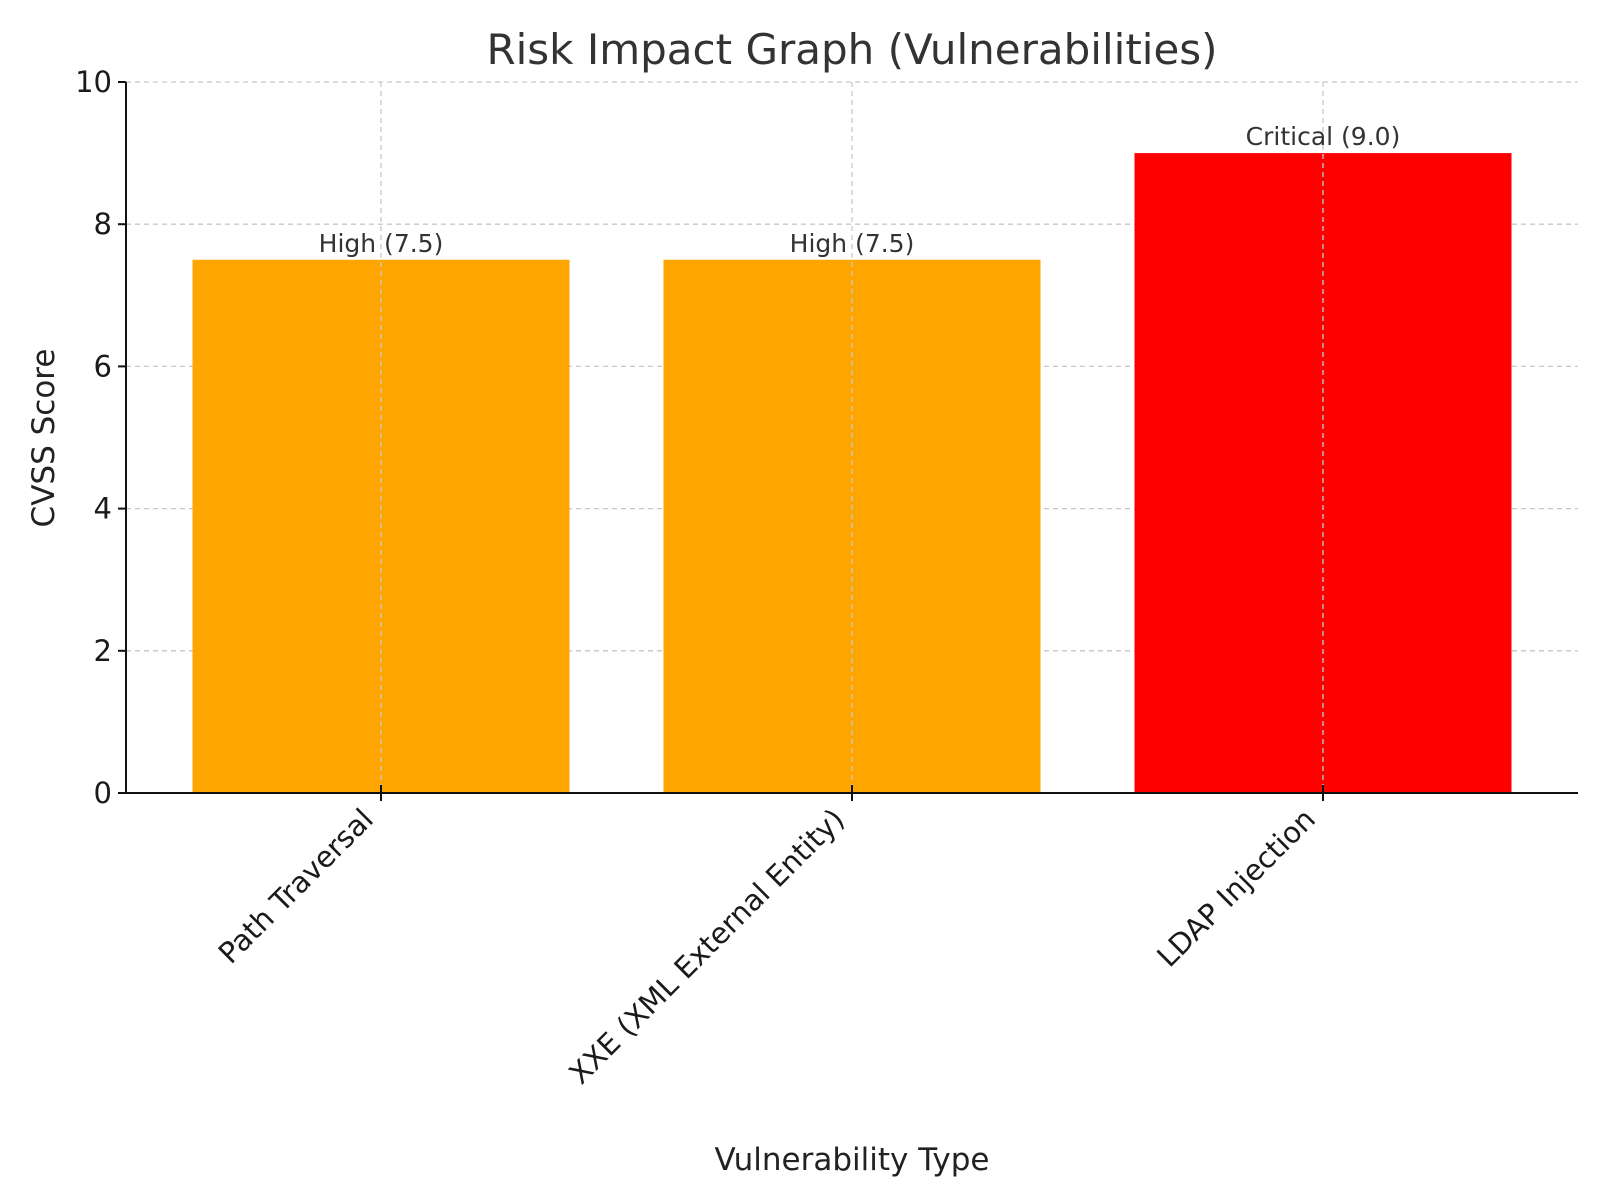  Describe the element at coordinates (103, 651) in the screenshot. I see `y-tick-label: 2` at that location.